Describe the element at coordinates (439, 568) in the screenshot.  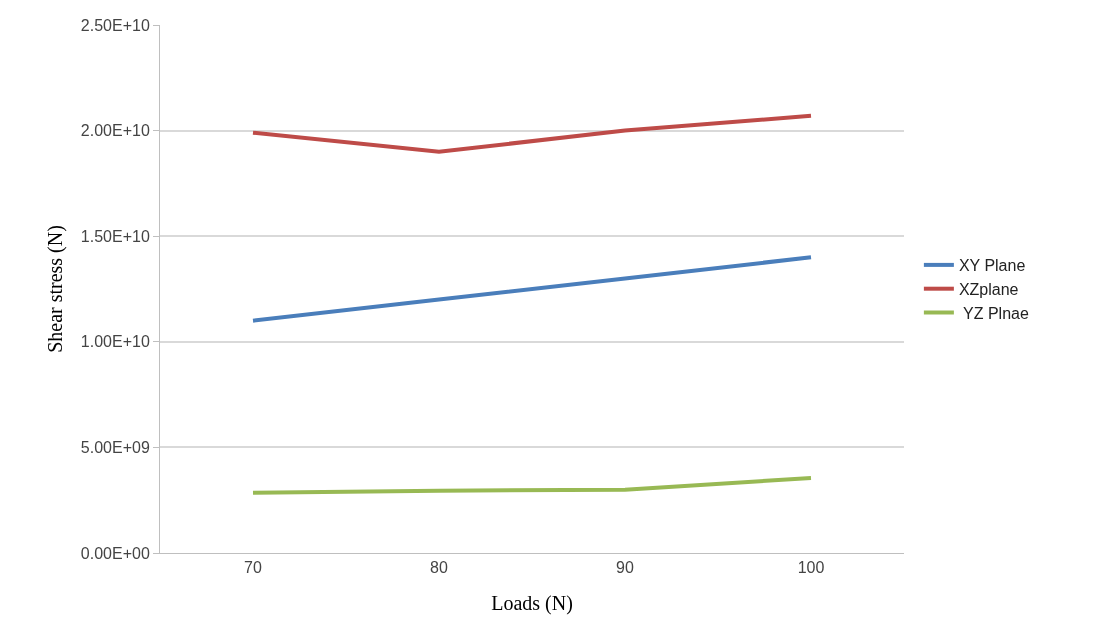
I see `x-tick-label: 80` at that location.